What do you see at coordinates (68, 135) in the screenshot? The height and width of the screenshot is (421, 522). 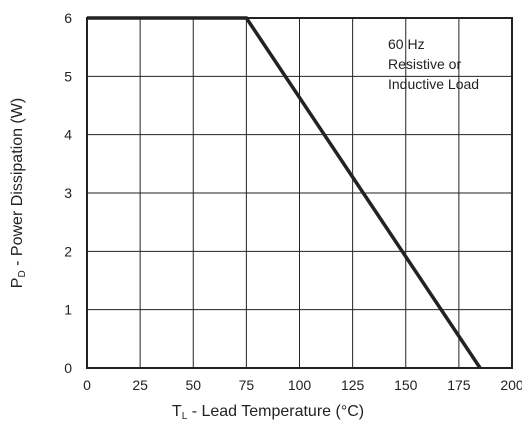 I see `y-tick-label: 4` at bounding box center [68, 135].